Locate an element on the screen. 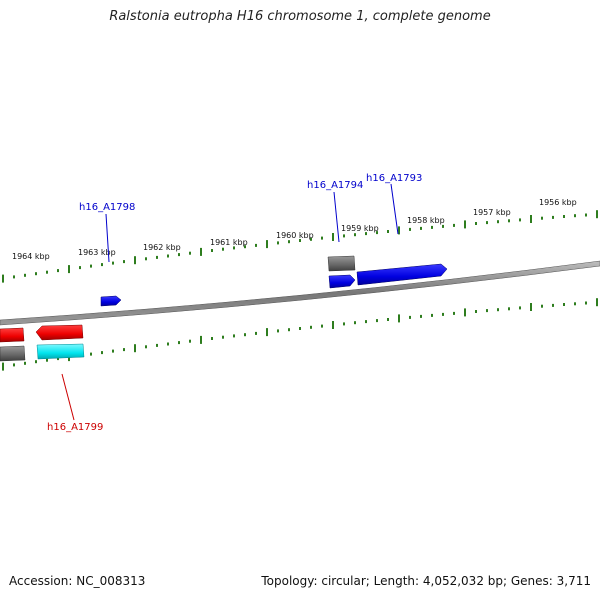 The height and width of the screenshot is (600, 600). gene-arrow-h16-A1794 is located at coordinates (342, 281).